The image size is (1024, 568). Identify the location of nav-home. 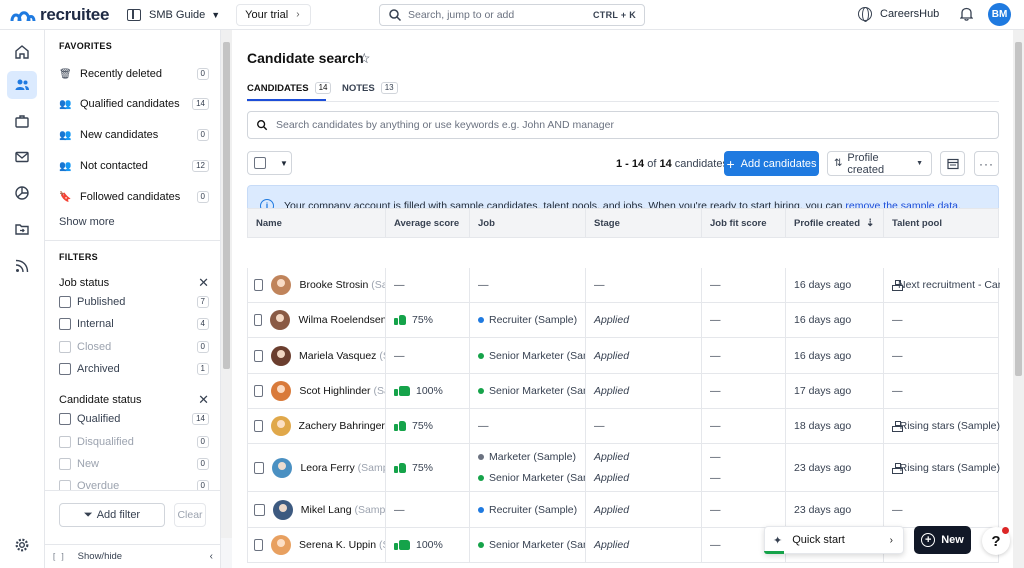
(22, 52).